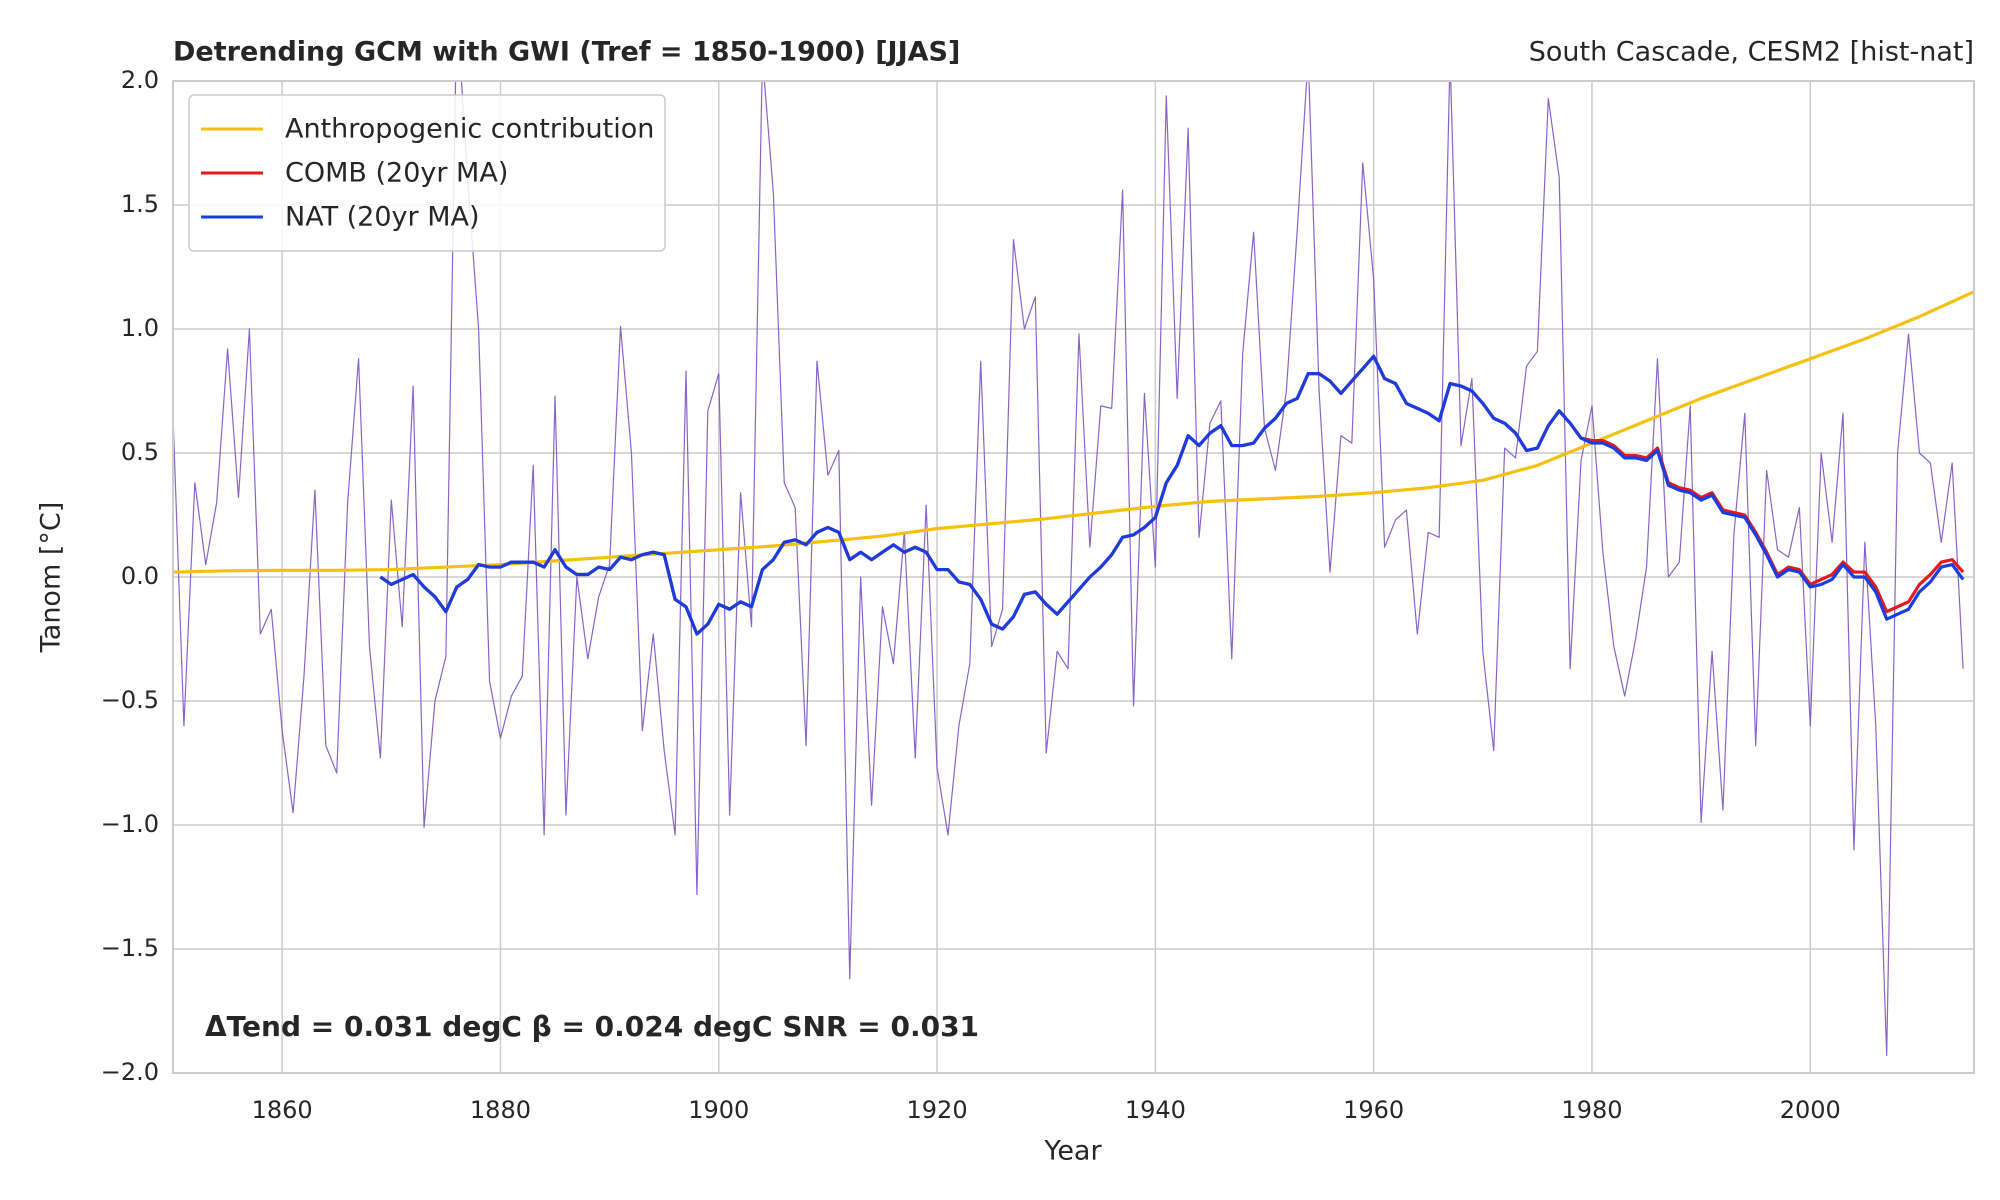 Image resolution: width=2000 pixels, height=1200 pixels. Describe the element at coordinates (1155, 1110) in the screenshot. I see `x-tick-label: 1940` at that location.